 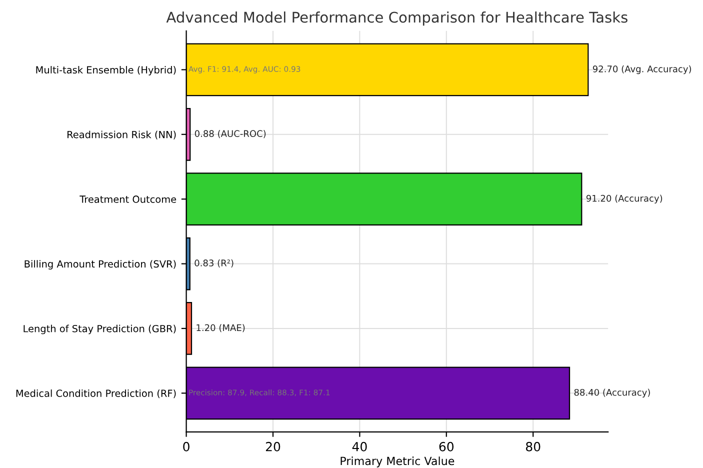 What do you see at coordinates (214, 263) in the screenshot?
I see `data-label: 0.83 (R²)` at bounding box center [214, 263].